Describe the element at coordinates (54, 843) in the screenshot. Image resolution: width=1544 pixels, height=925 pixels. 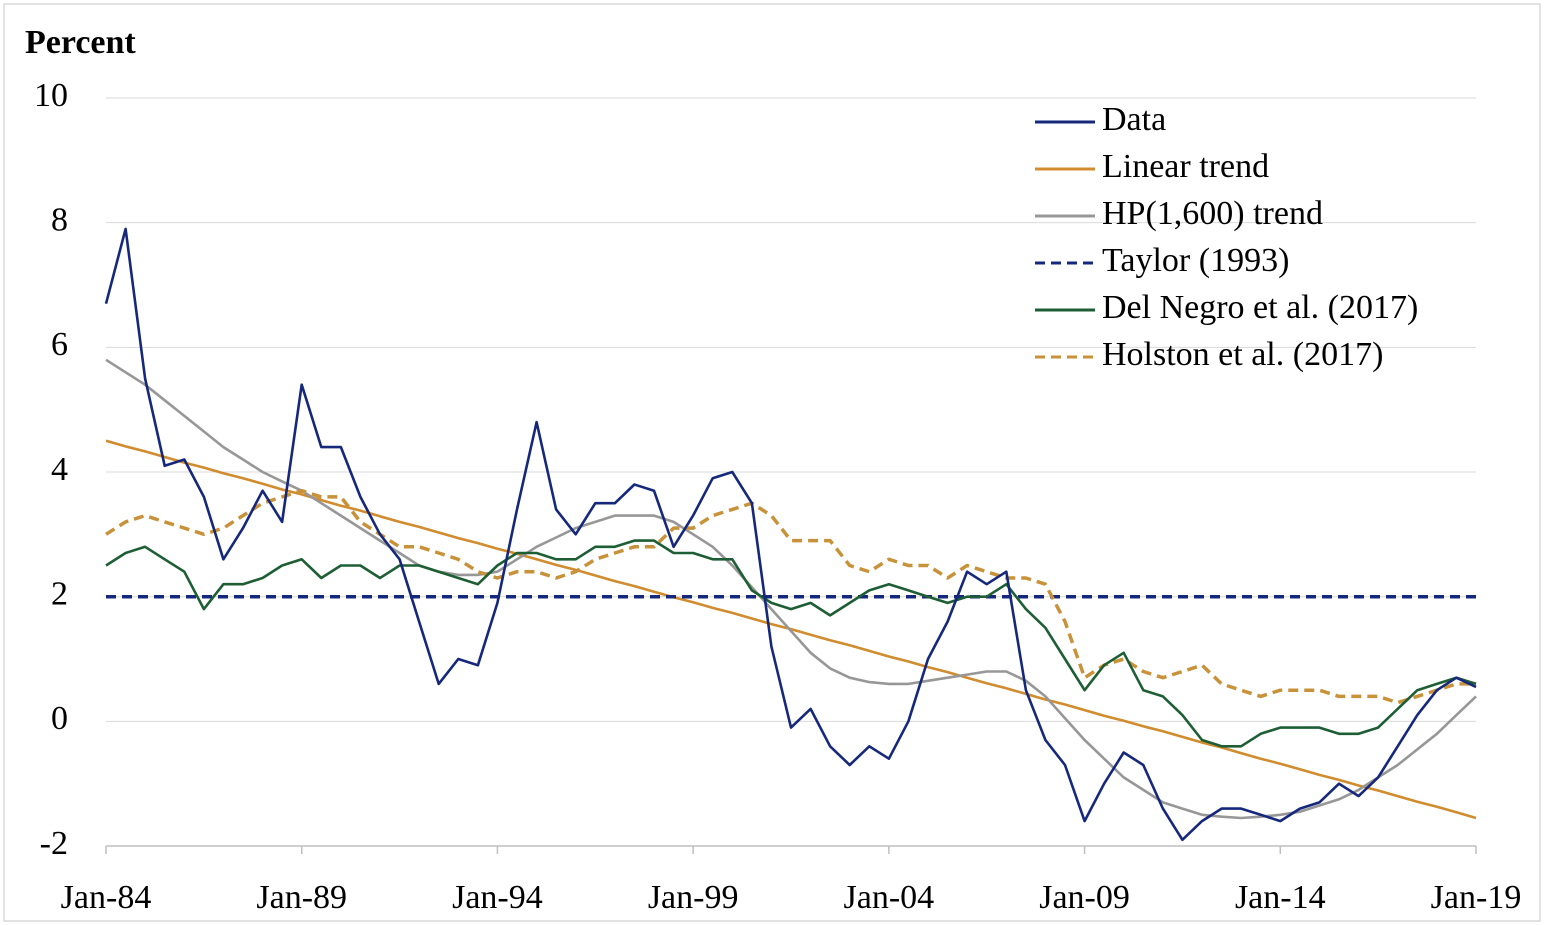
I see `y-tick-label: -2` at that location.